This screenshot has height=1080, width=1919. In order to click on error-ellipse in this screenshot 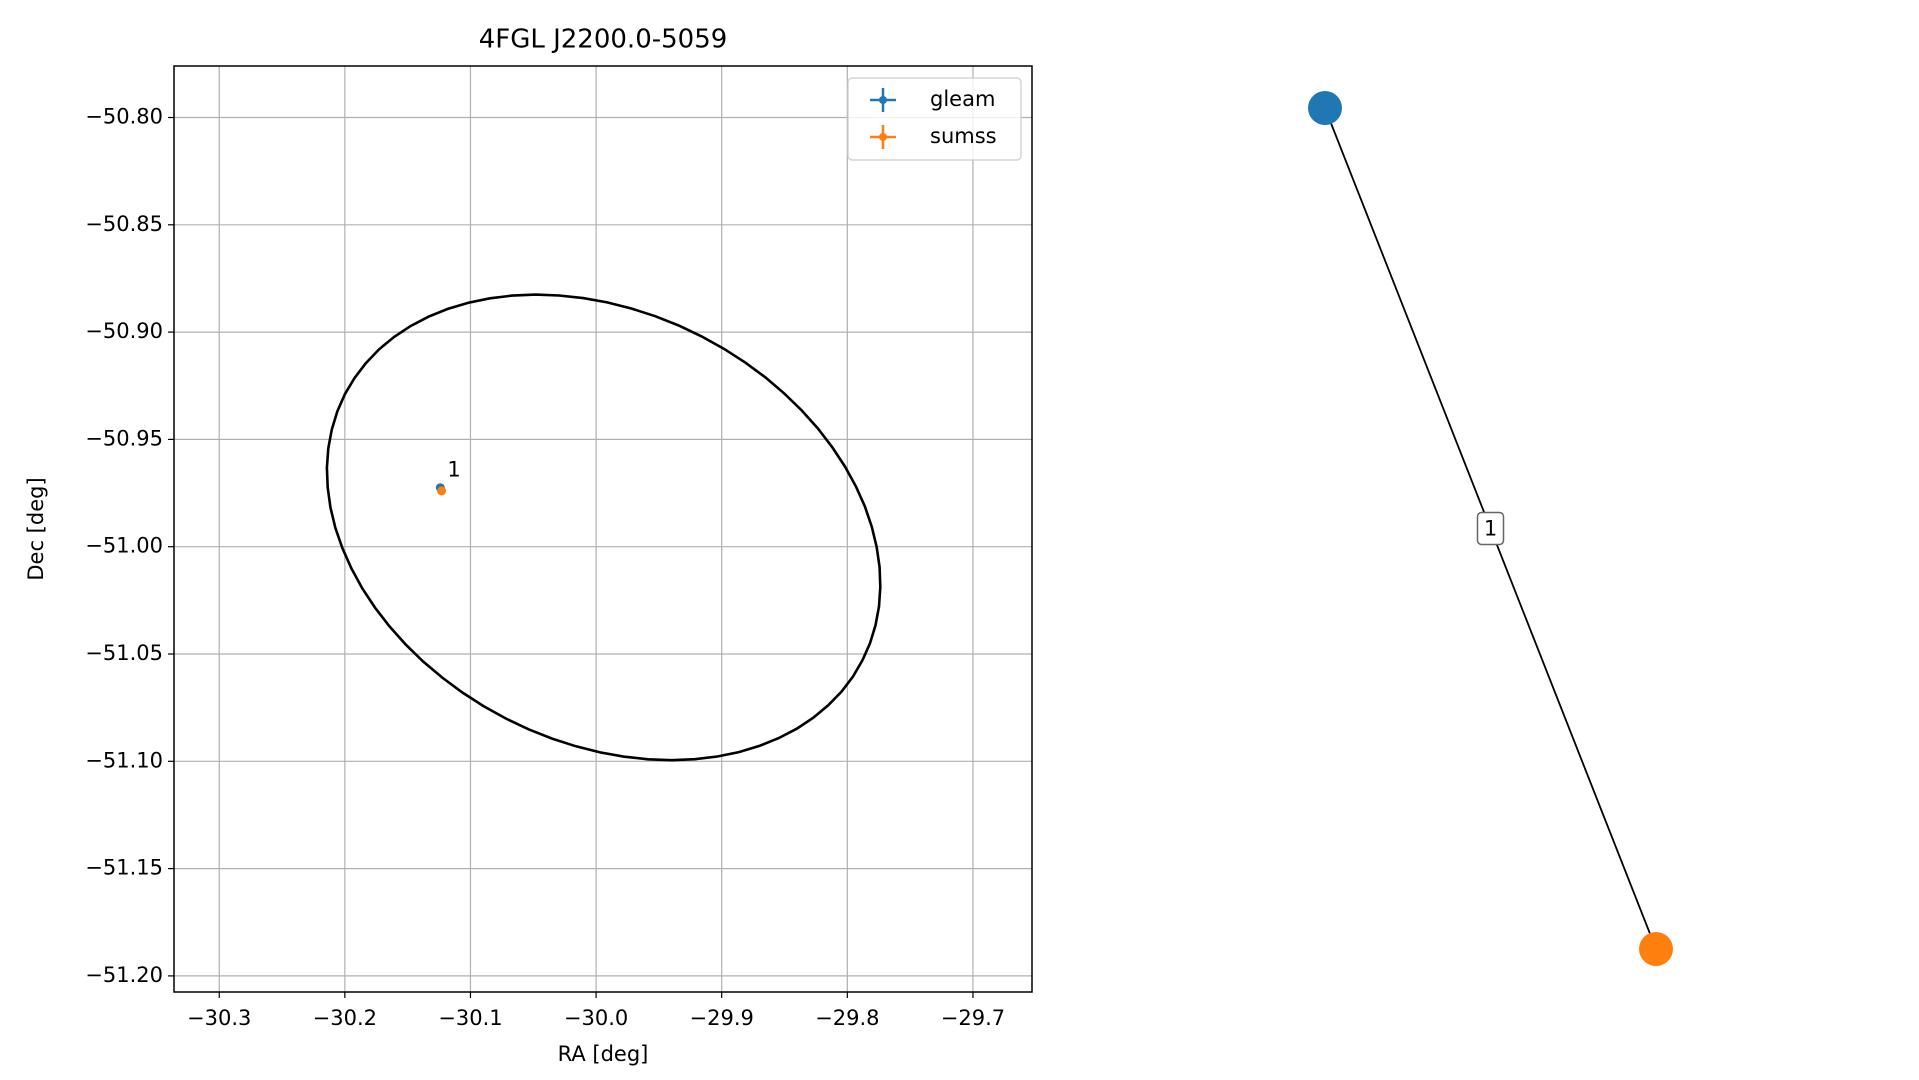, I will do `click(603, 527)`.